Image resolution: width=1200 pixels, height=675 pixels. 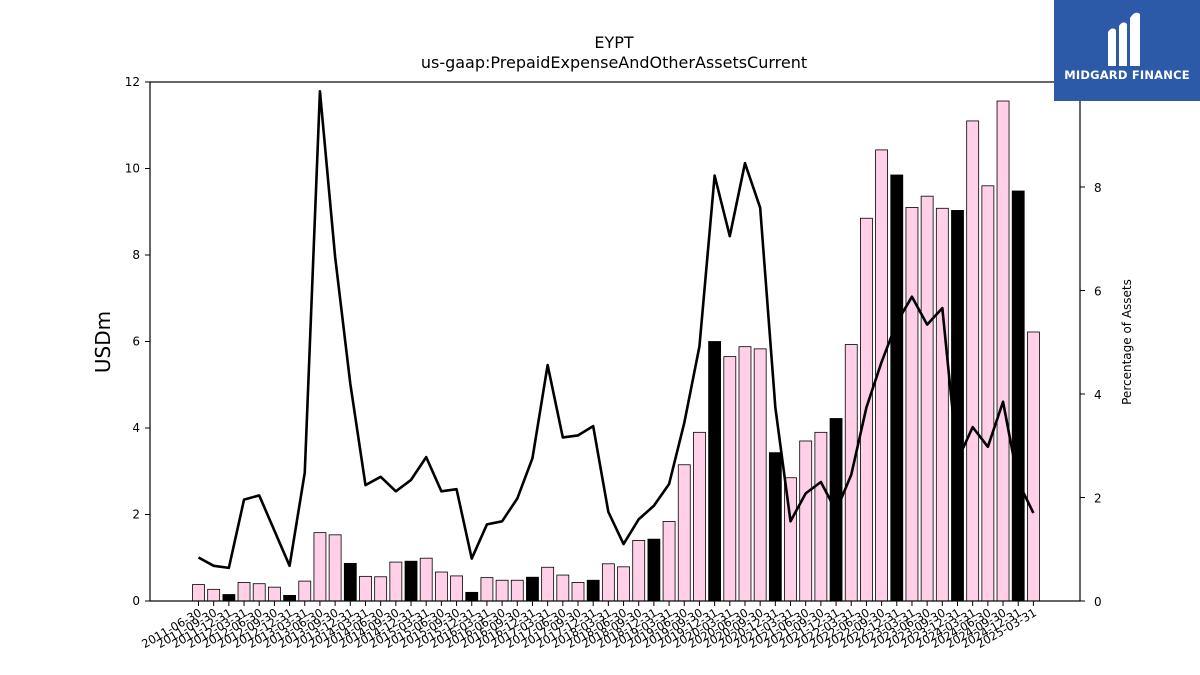 I want to click on left-tick-label: 10, so click(x=132, y=169).